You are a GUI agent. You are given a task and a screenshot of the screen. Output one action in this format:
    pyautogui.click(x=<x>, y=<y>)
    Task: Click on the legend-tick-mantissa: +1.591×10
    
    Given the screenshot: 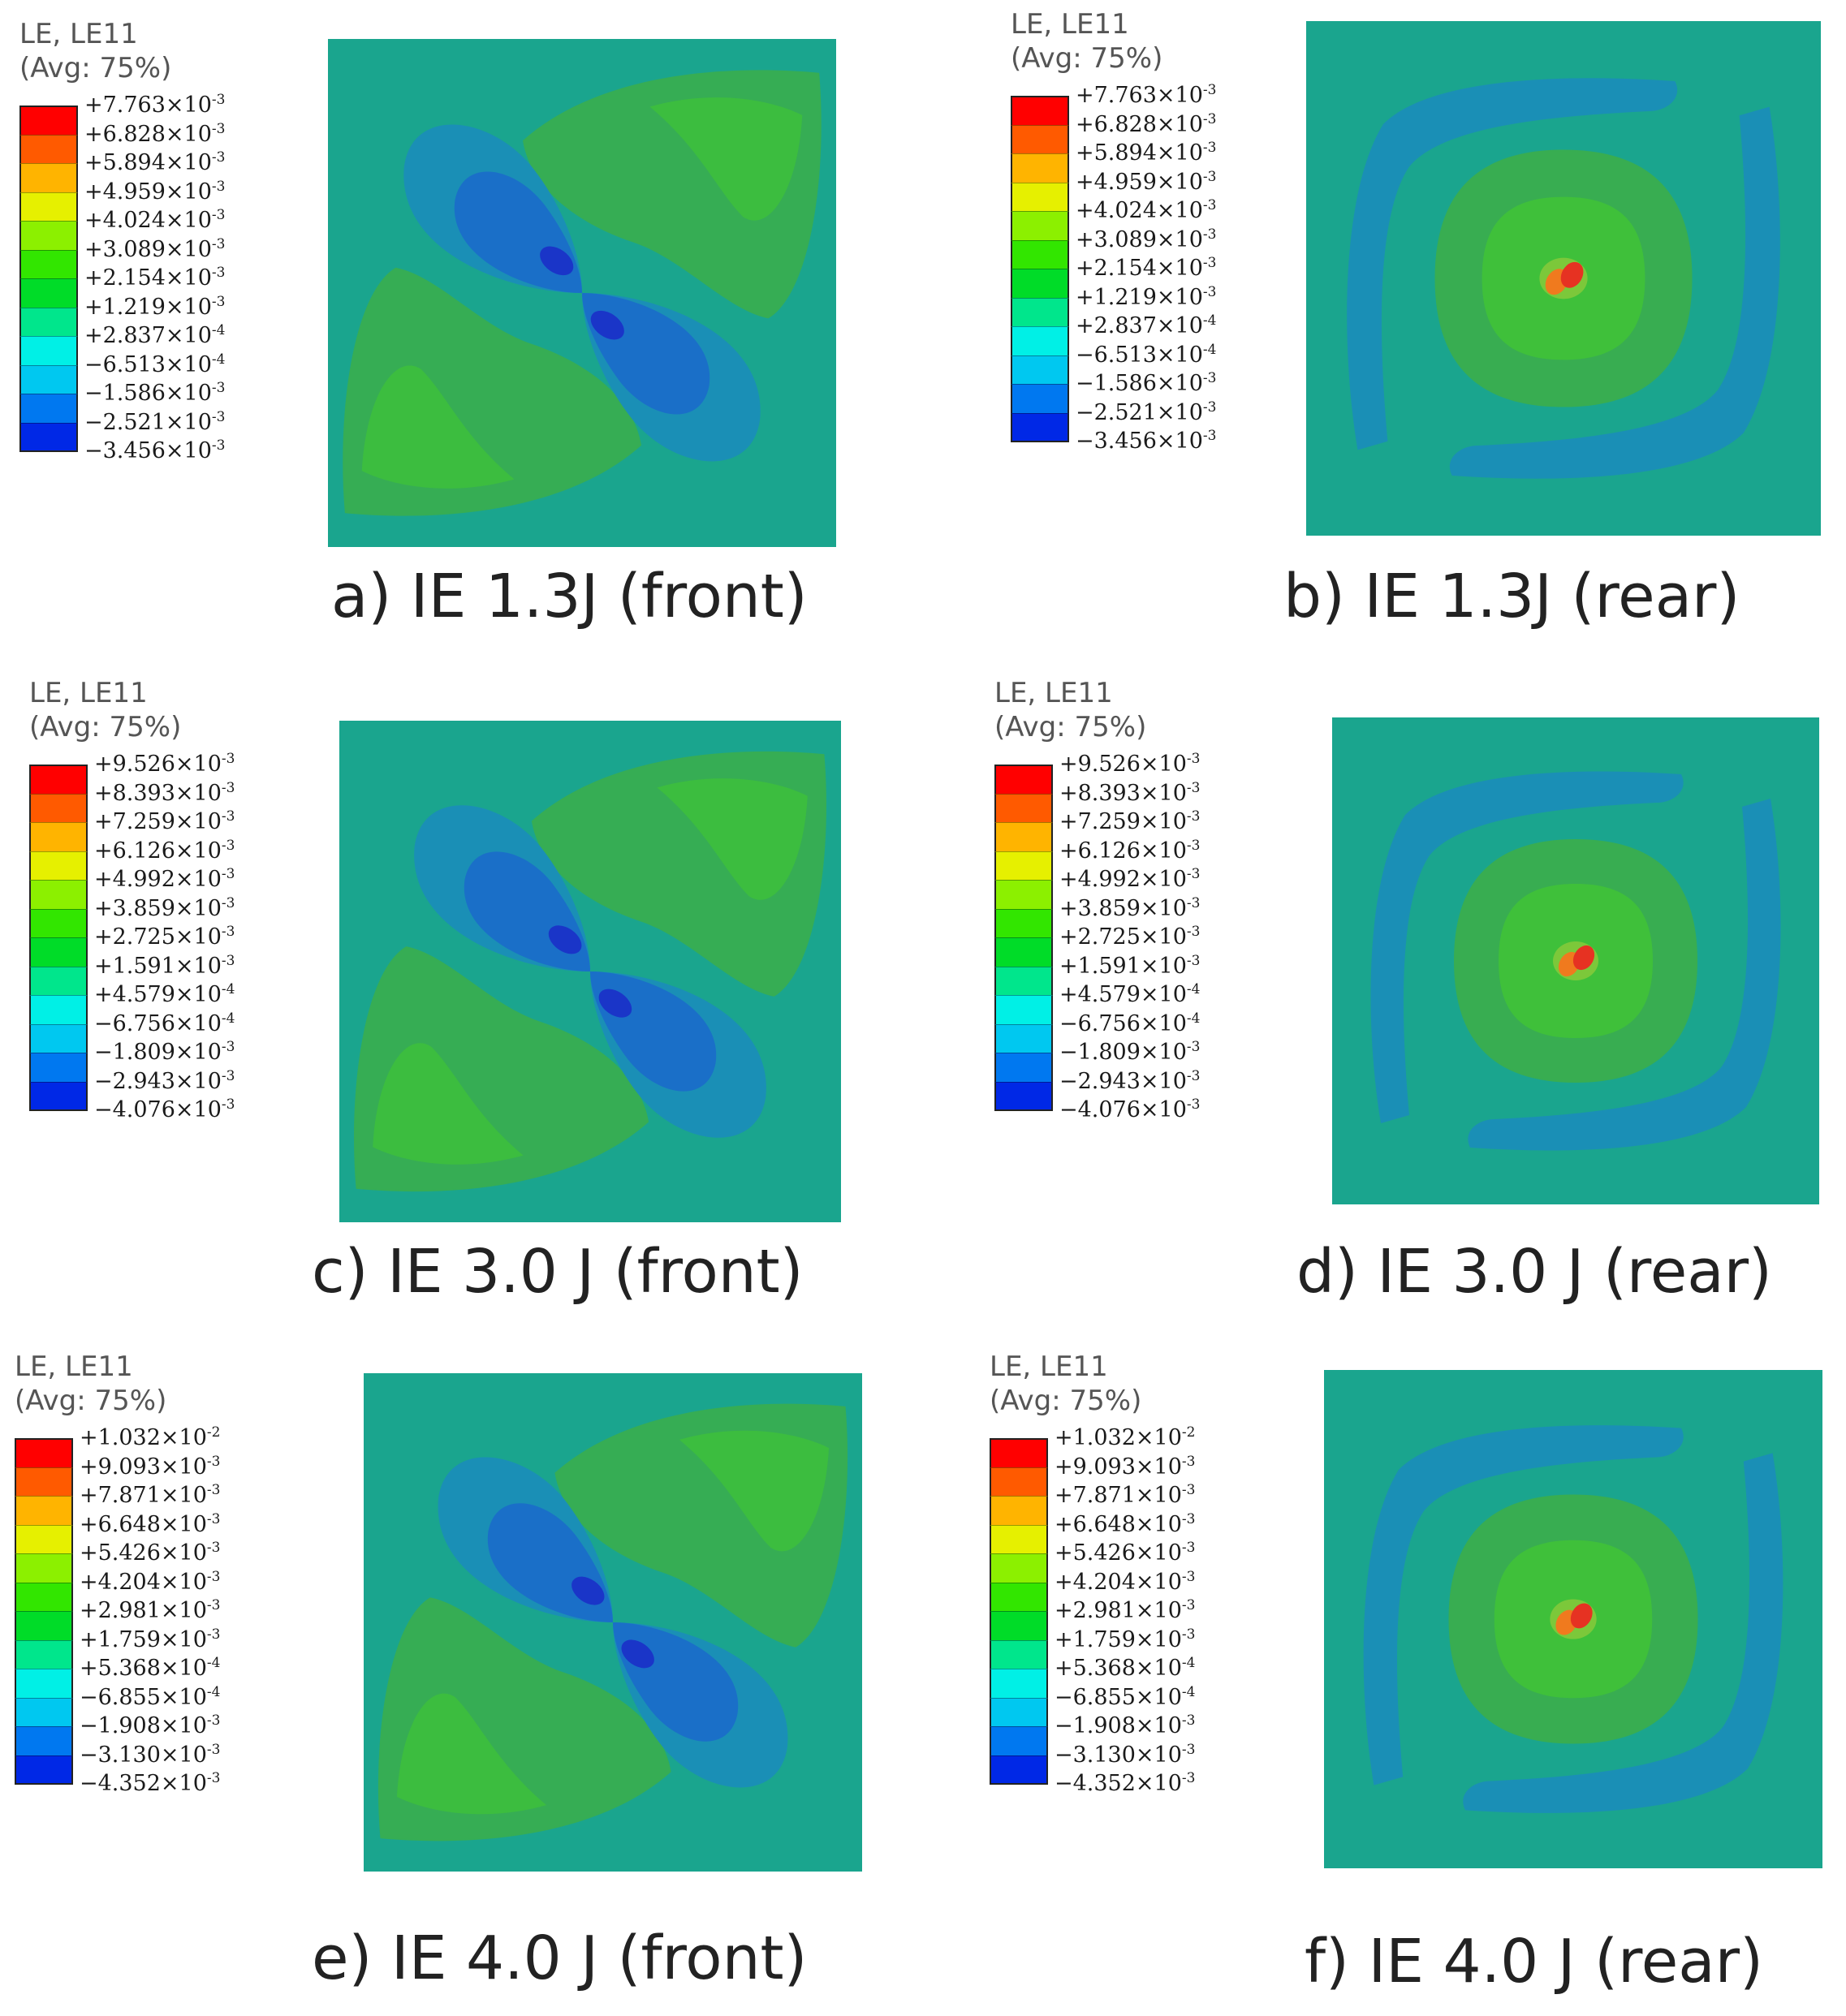 What is the action you would take?
    pyautogui.click(x=1123, y=966)
    